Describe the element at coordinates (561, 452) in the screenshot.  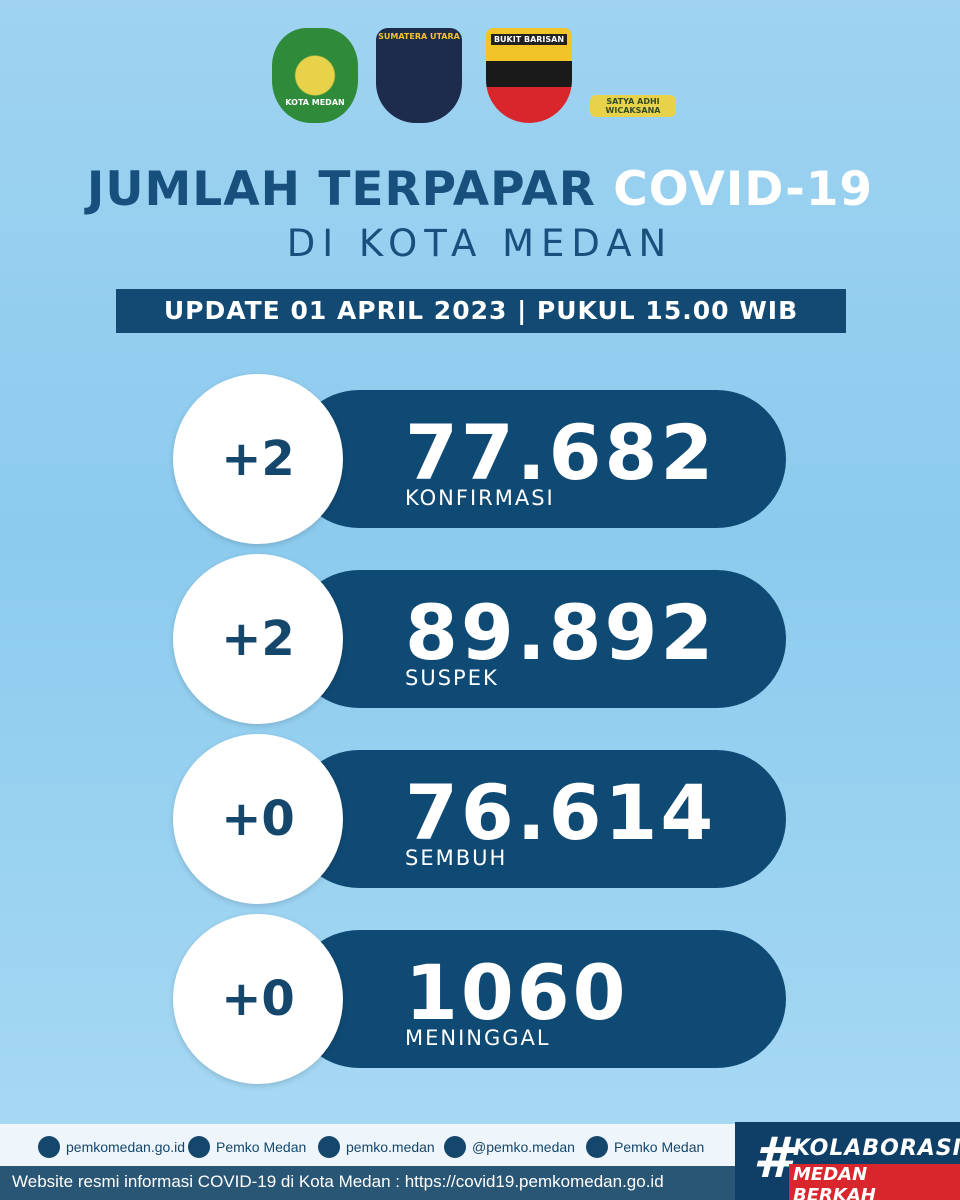
I see `stat-value: 77.682` at that location.